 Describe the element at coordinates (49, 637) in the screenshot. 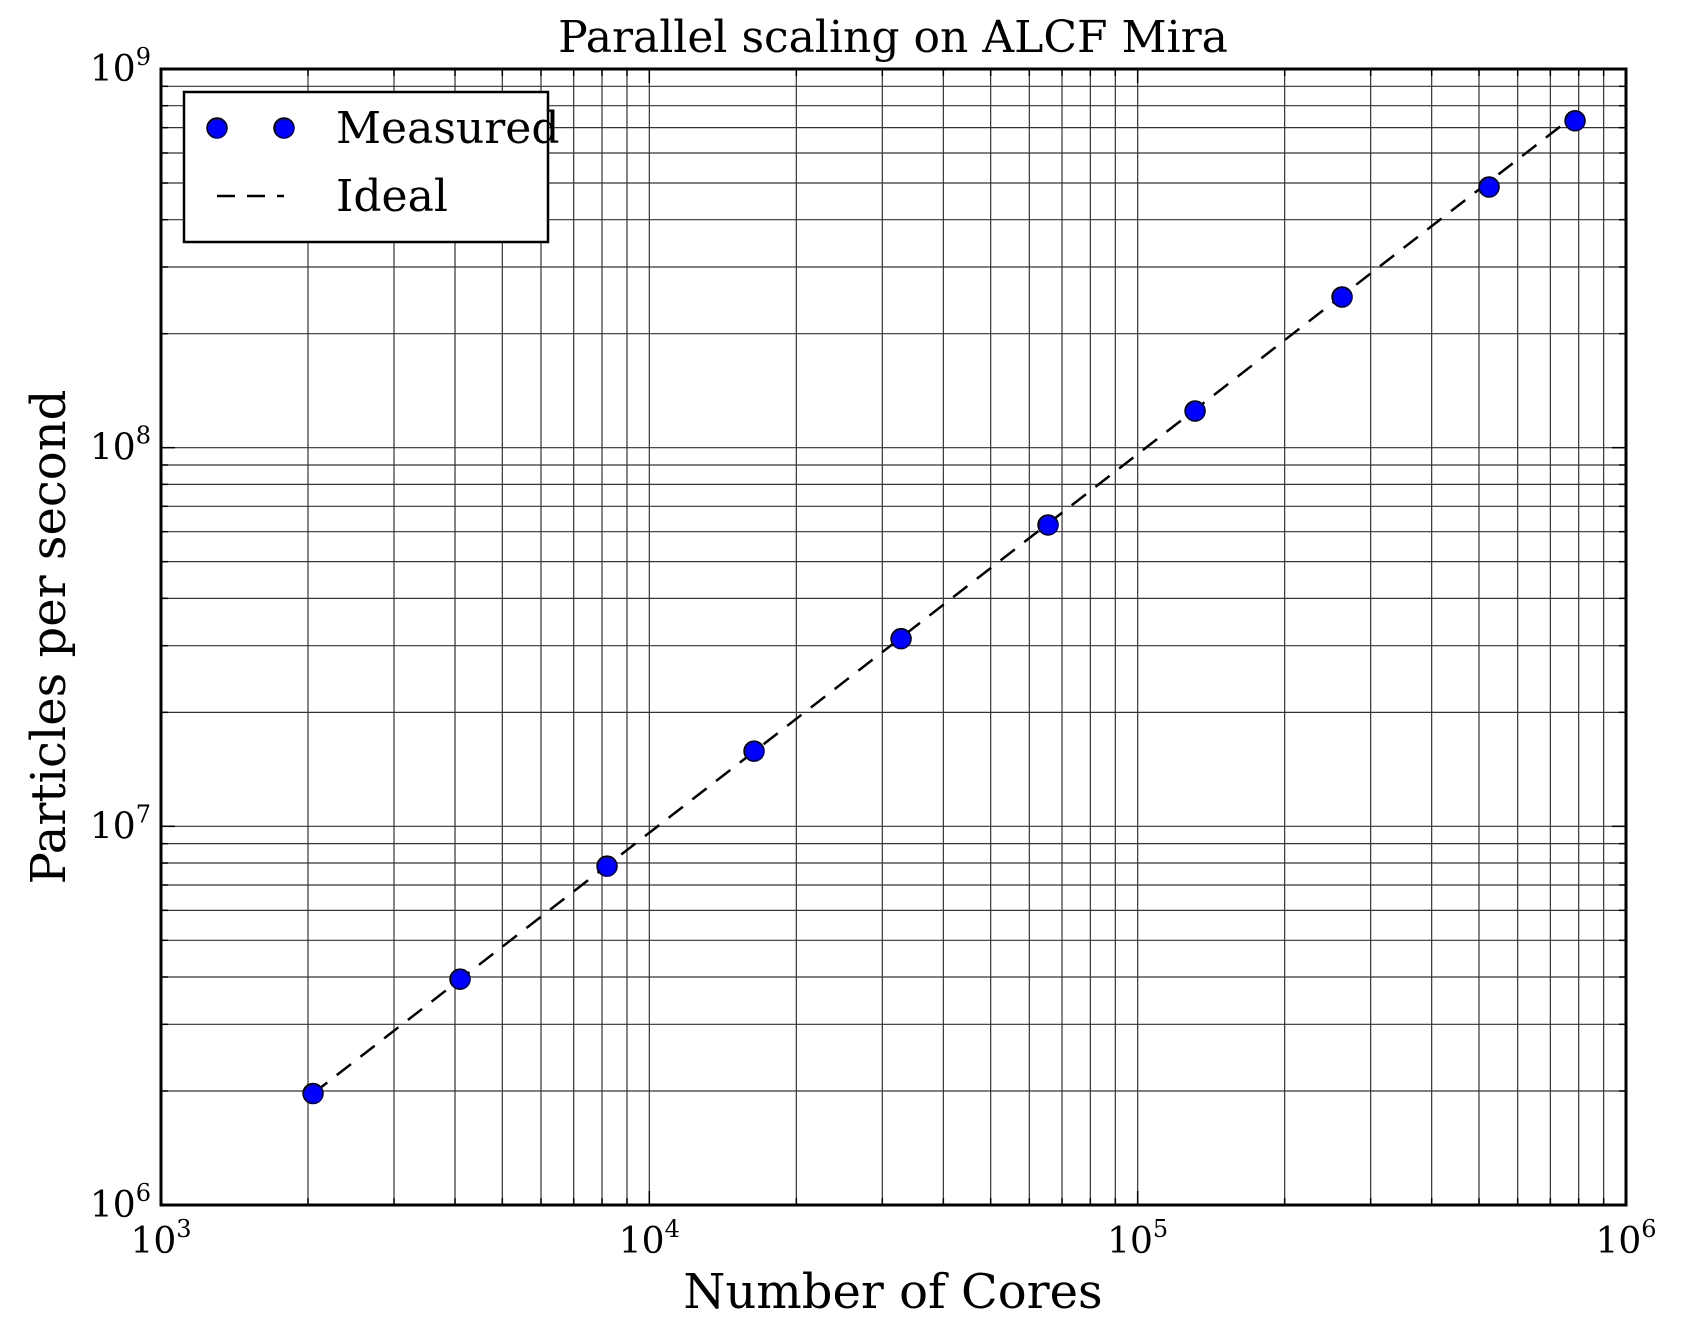

I see `y-axis-label: Particles per second` at that location.